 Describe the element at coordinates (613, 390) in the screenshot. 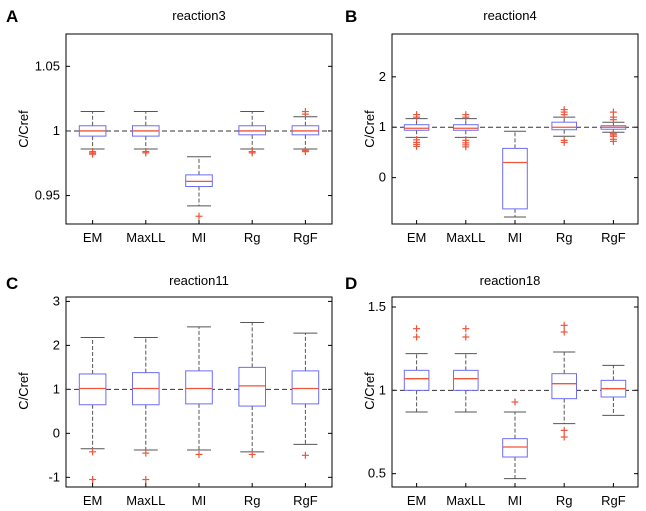

I see `panel-d-box-rgf` at that location.